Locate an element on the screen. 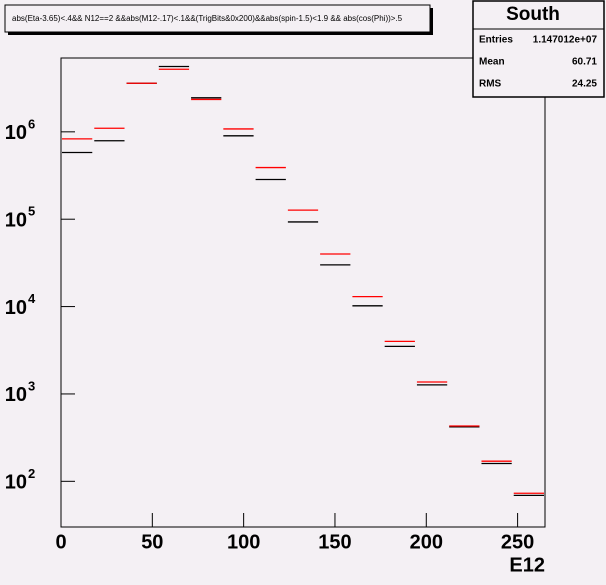  stats-value: 60.71 is located at coordinates (584, 62).